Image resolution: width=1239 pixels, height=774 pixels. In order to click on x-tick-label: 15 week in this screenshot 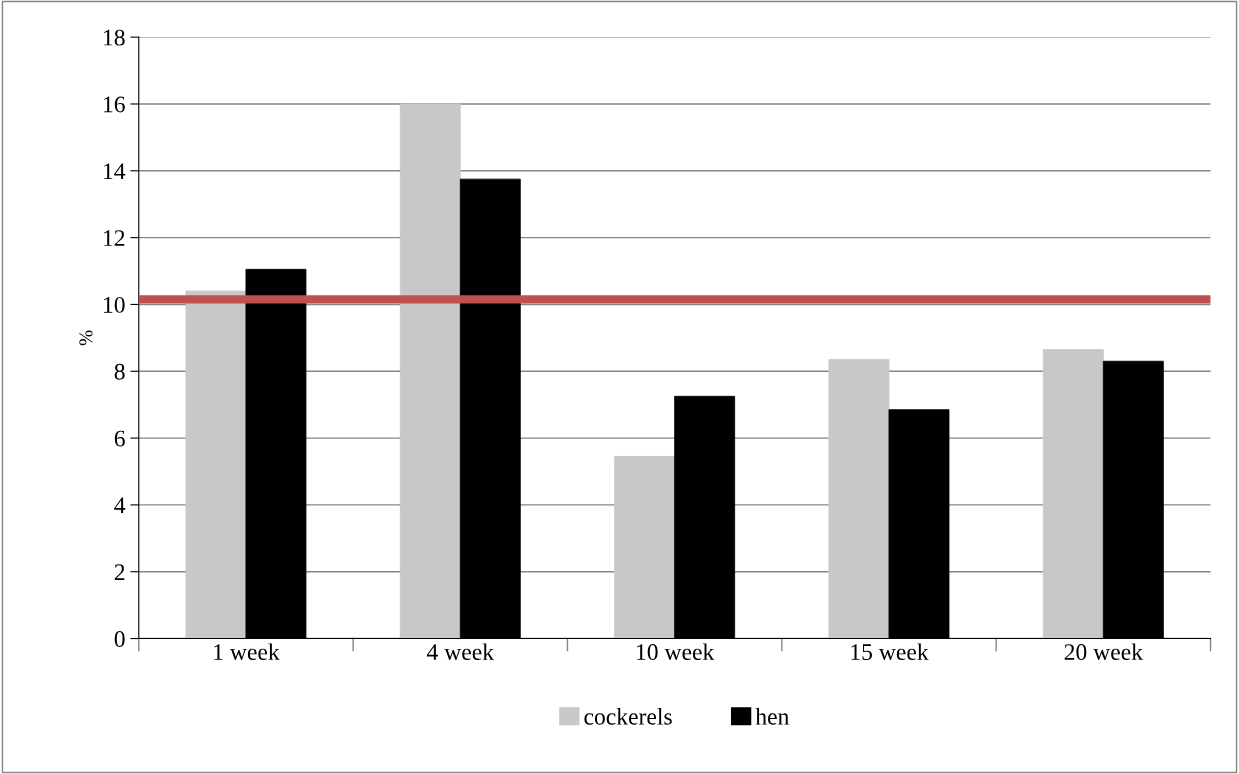, I will do `click(890, 652)`.